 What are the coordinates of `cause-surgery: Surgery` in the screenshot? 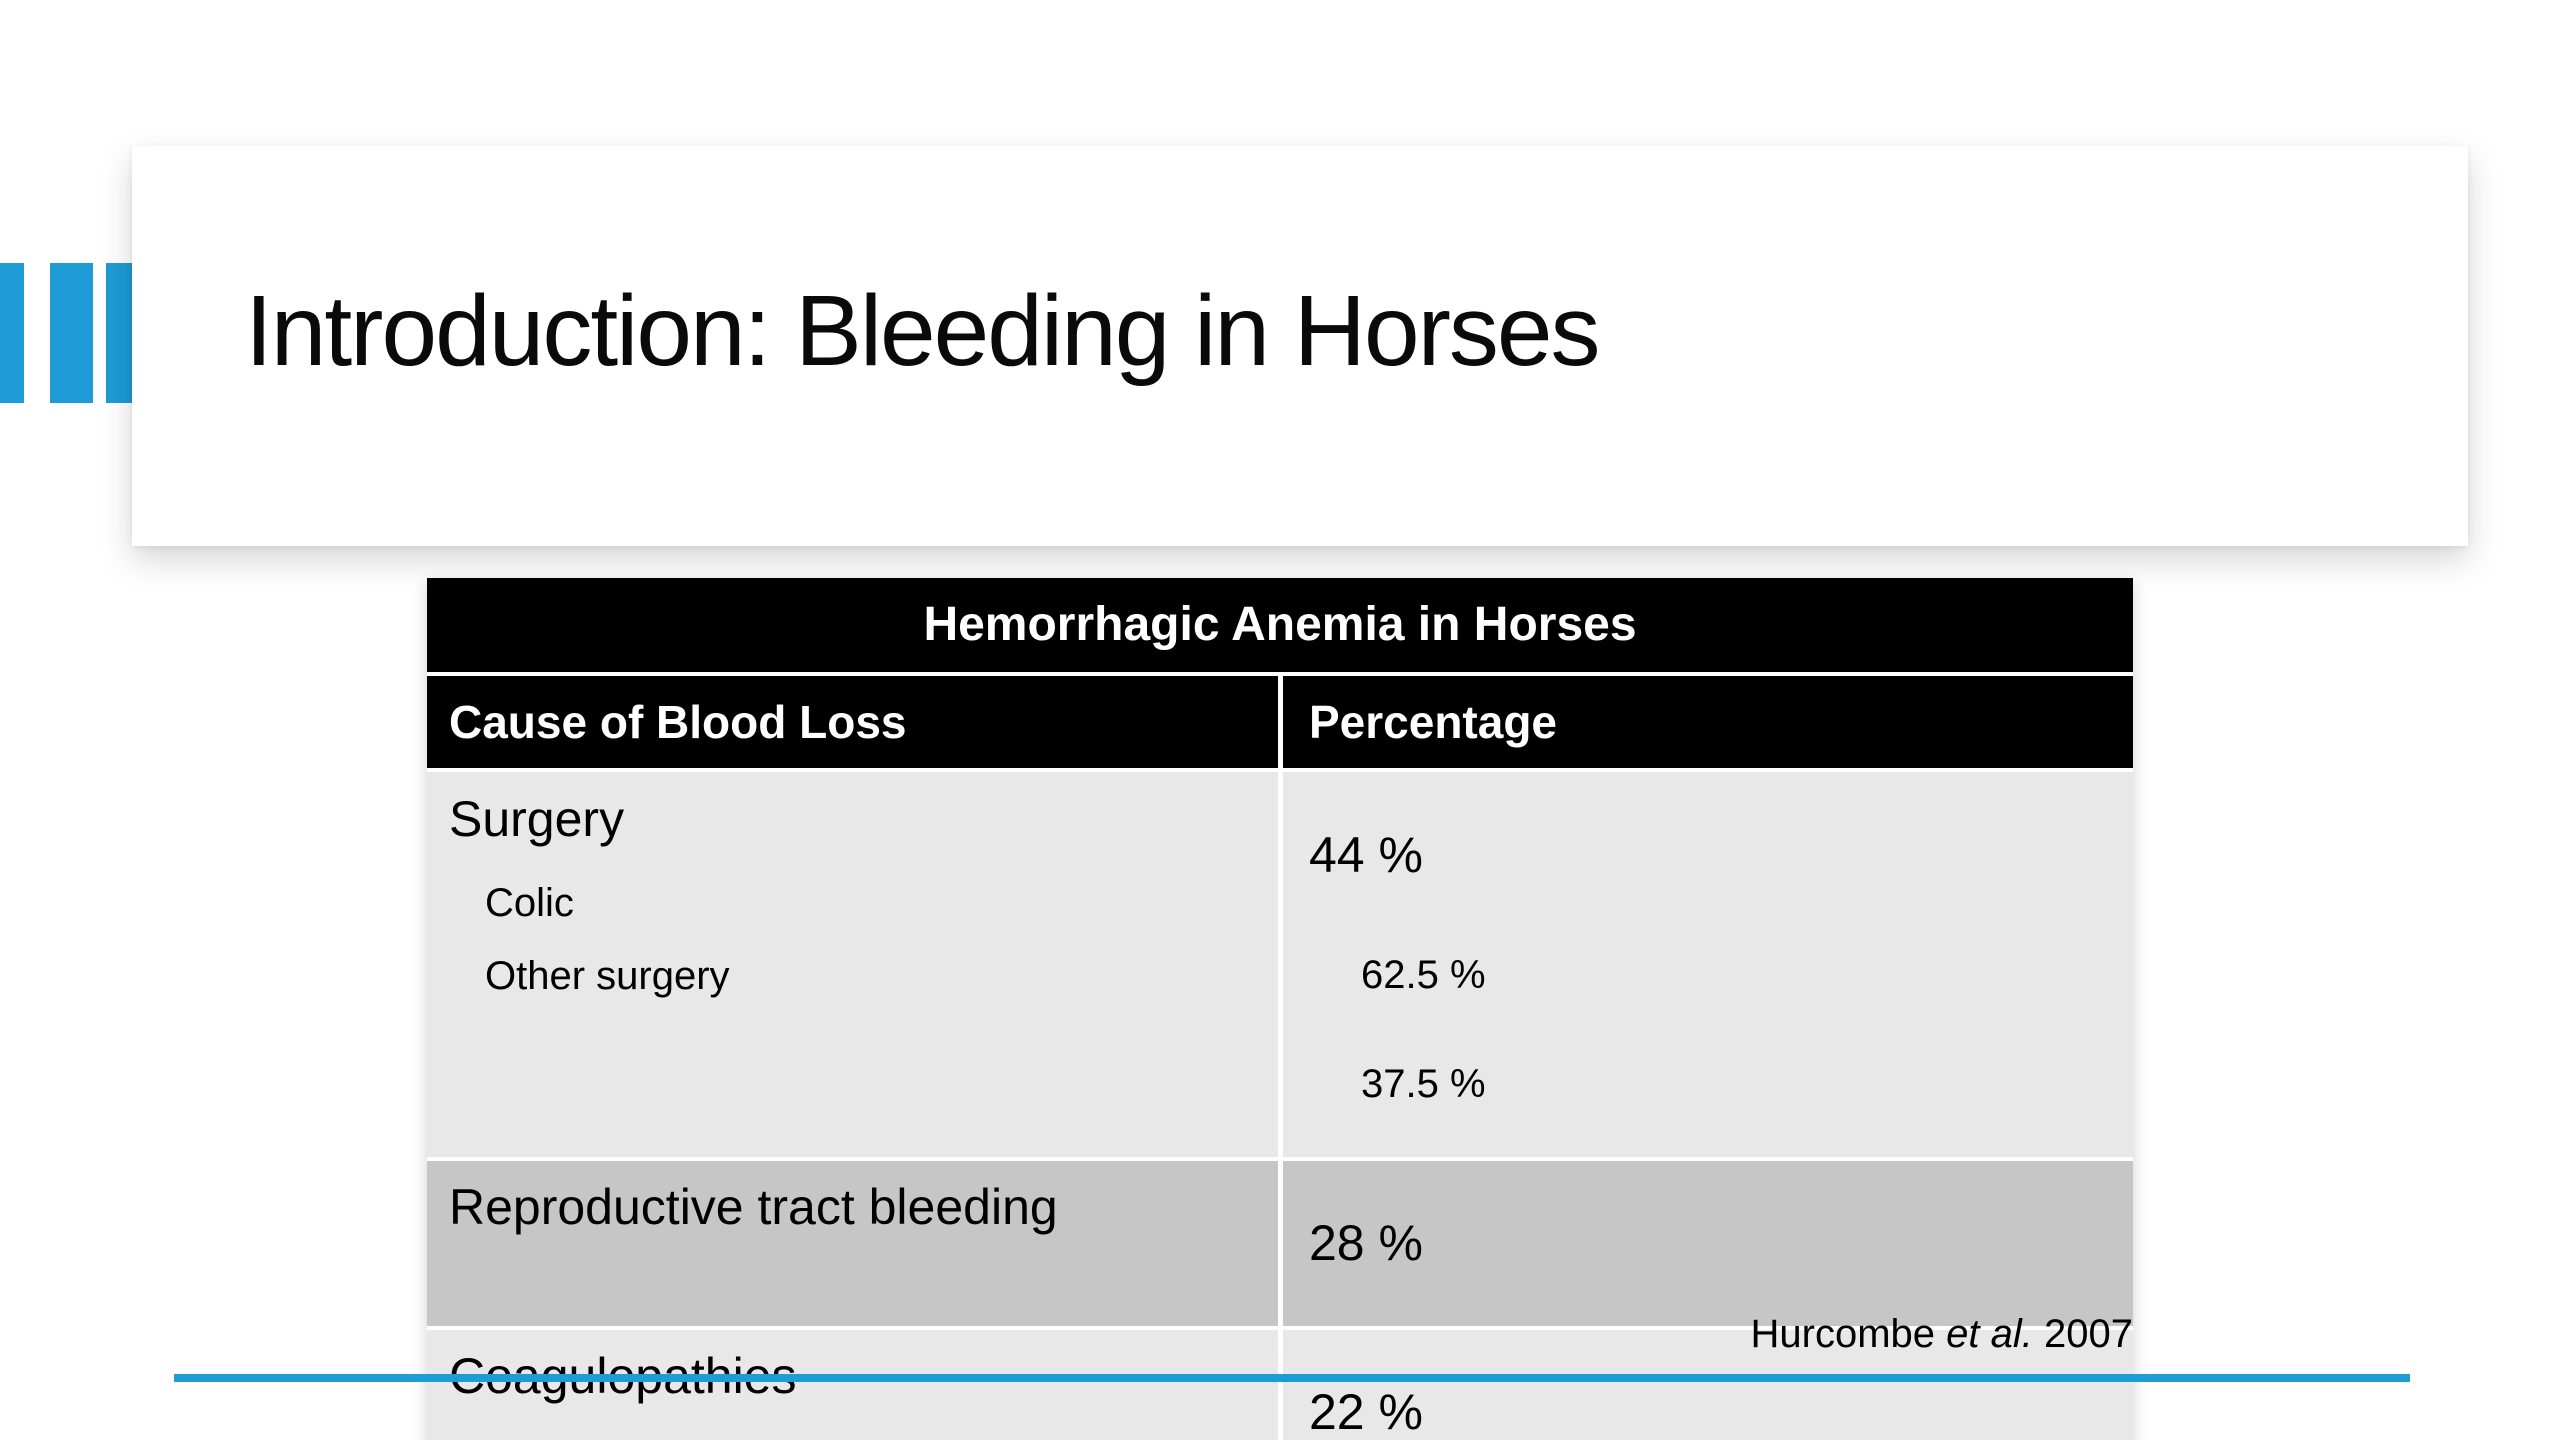 It's located at (537, 819).